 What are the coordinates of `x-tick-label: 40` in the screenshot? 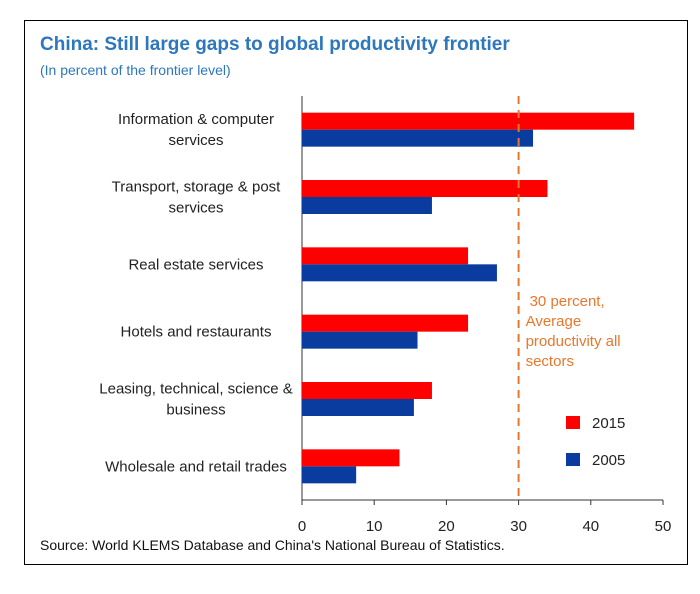 It's located at (590, 526).